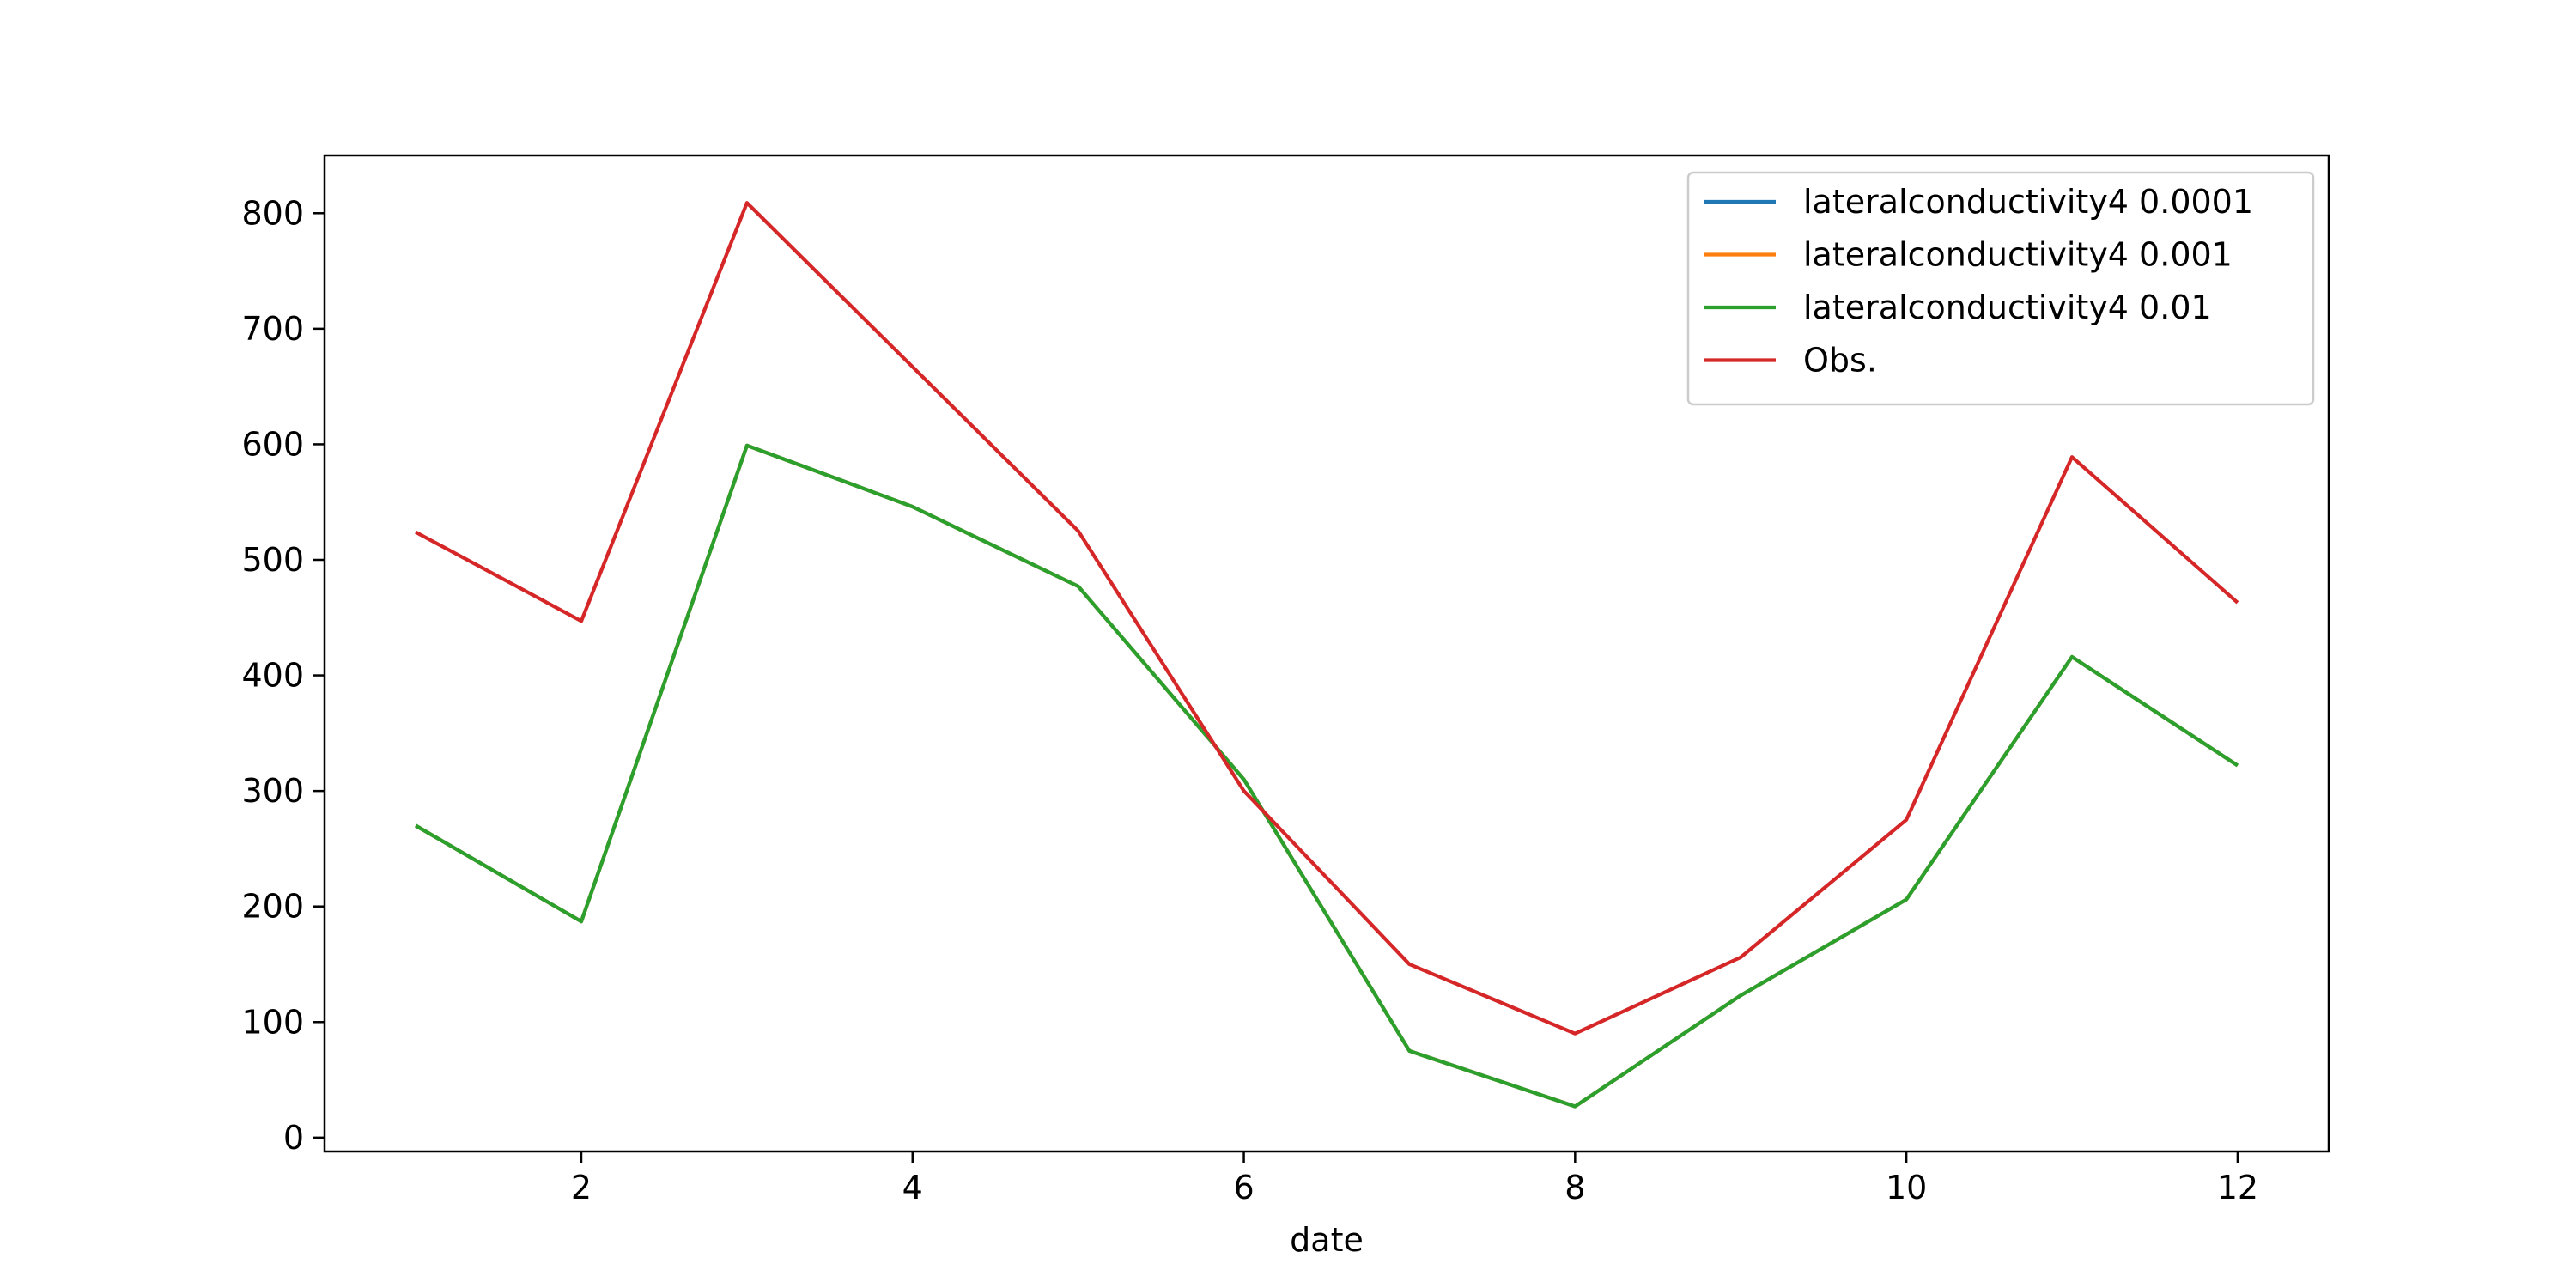 The width and height of the screenshot is (2576, 1288). I want to click on y-axis: 0 100 200 300 400 500 600 700 800, so click(283, 675).